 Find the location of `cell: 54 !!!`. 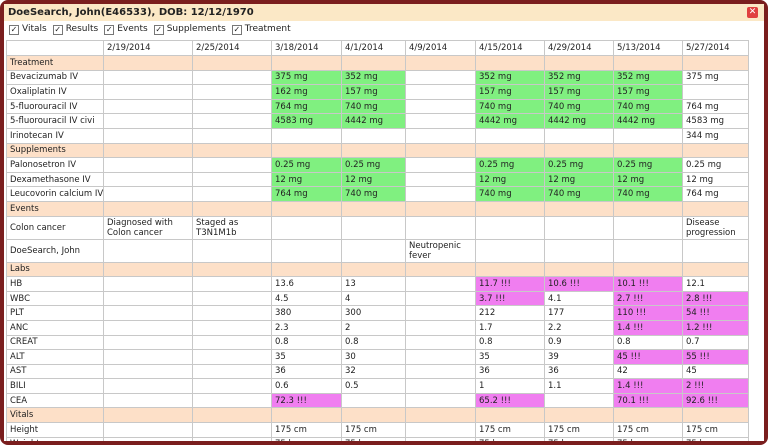

cell: 54 !!! is located at coordinates (715, 313).